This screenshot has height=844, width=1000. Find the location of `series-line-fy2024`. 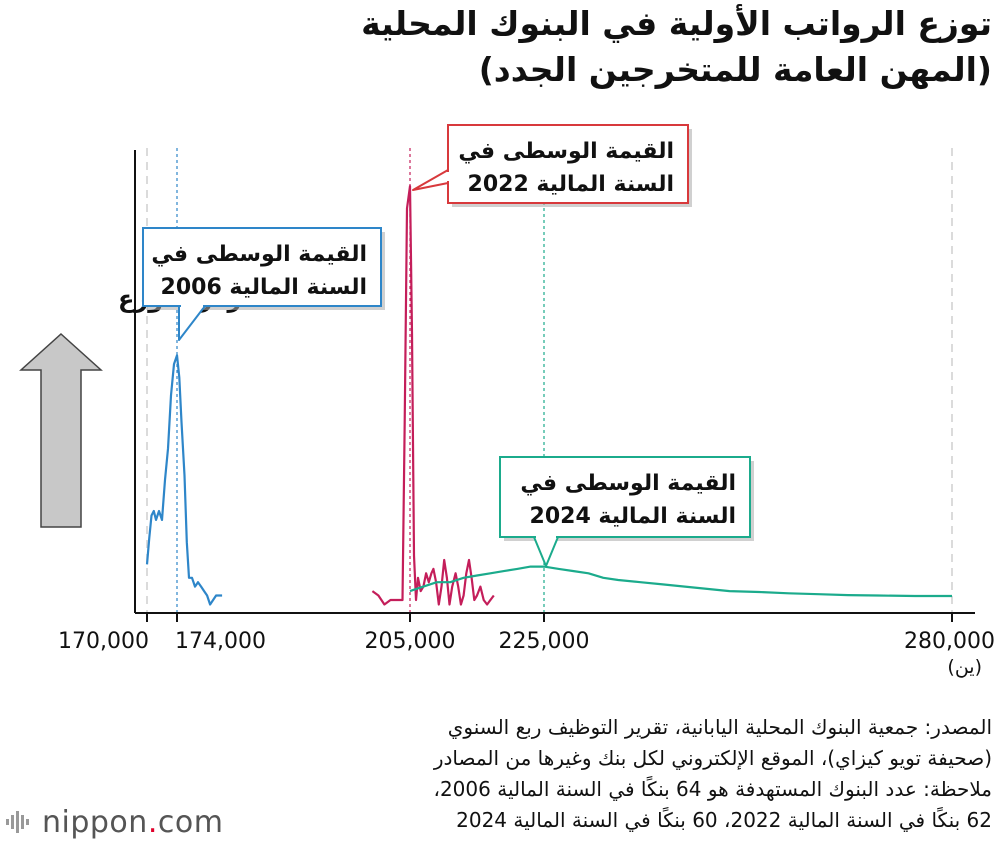

series-line-fy2024 is located at coordinates (680, 581).